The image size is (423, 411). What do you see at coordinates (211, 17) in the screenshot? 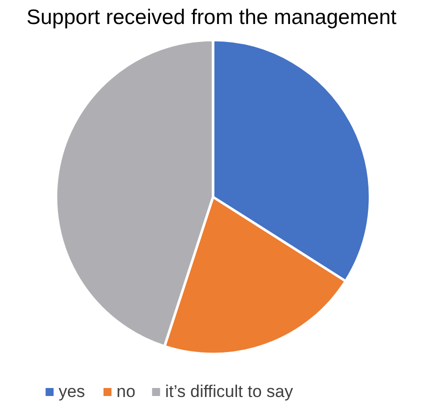
I see `chart-title: Support received from the management` at bounding box center [211, 17].